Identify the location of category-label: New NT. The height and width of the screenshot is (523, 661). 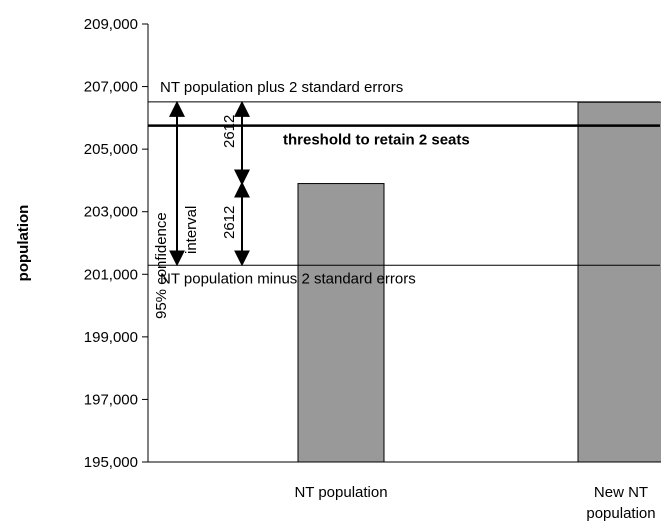
(621, 492).